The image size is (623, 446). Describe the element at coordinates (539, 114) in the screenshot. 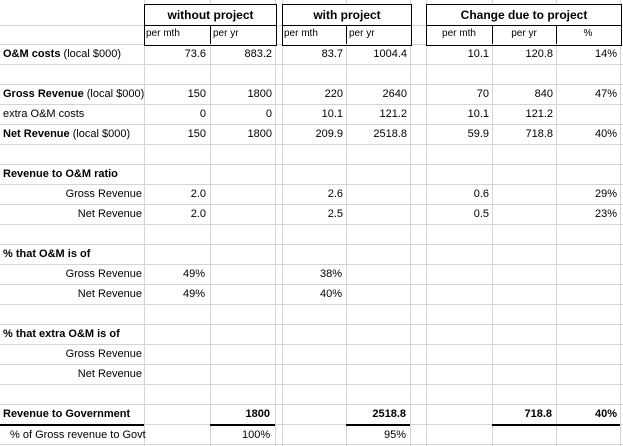

I see `cell-change-per-yr: 121.2` at that location.